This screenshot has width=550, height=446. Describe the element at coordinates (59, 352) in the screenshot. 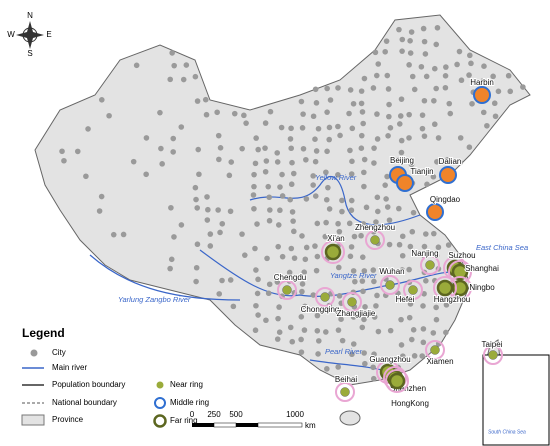

I see `legend-item: City` at that location.